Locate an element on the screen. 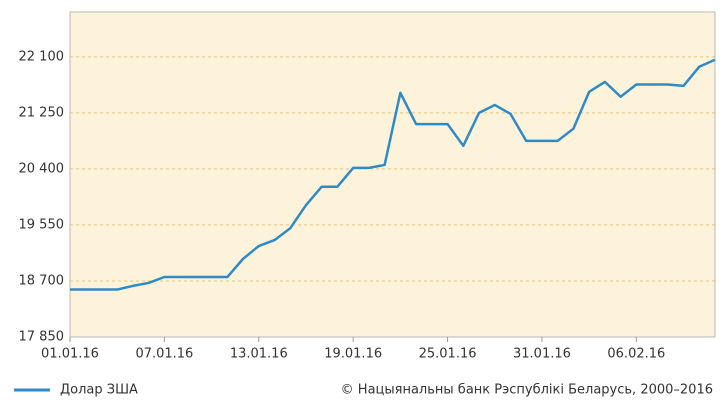 The width and height of the screenshot is (727, 412). y-tick-label: 21 250 is located at coordinates (42, 112).